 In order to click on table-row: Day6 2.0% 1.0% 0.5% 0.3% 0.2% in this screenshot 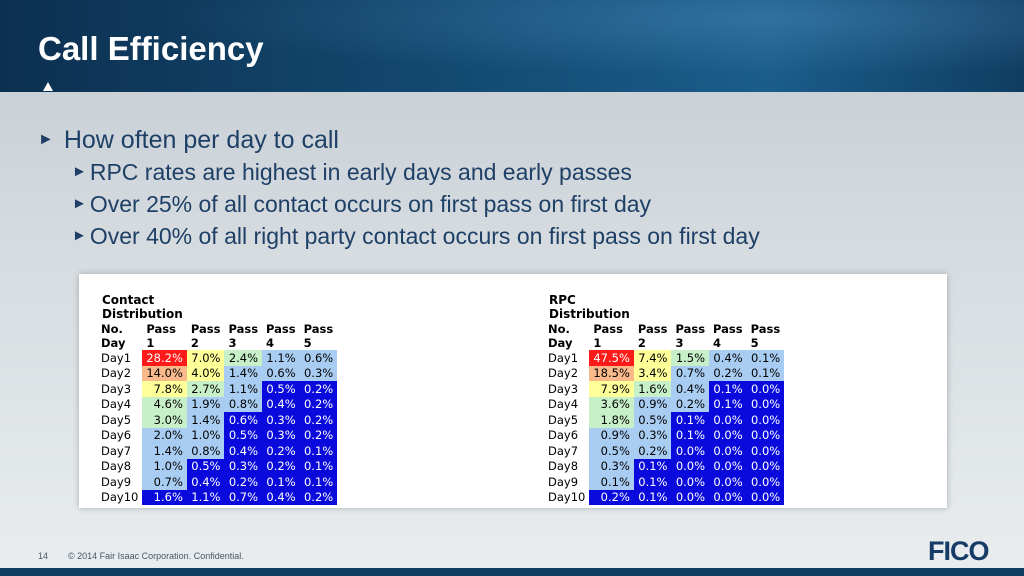, I will do `click(217, 435)`.